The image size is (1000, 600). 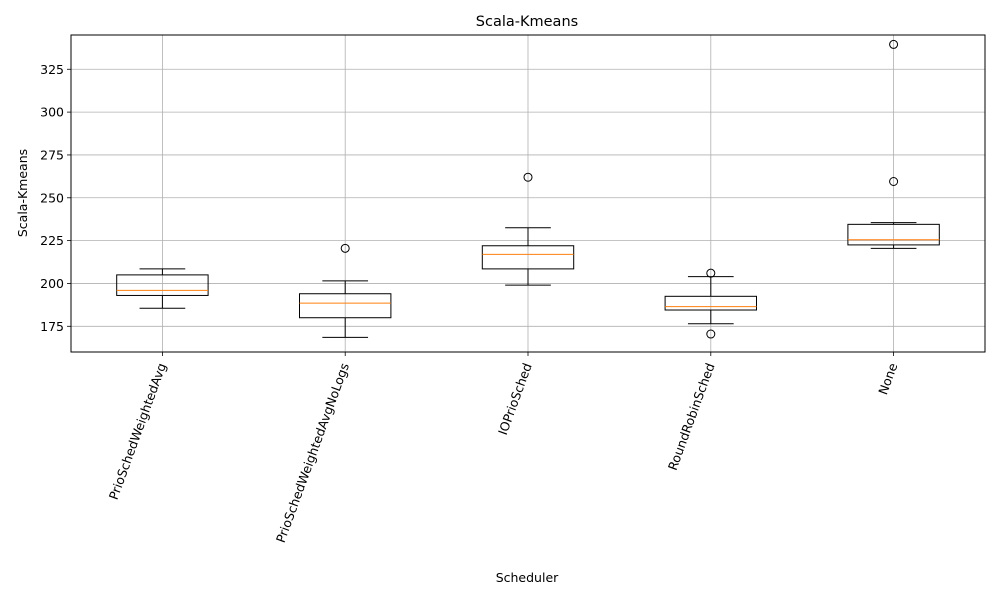 I want to click on x-axis-label: Scheduler, so click(x=527, y=577).